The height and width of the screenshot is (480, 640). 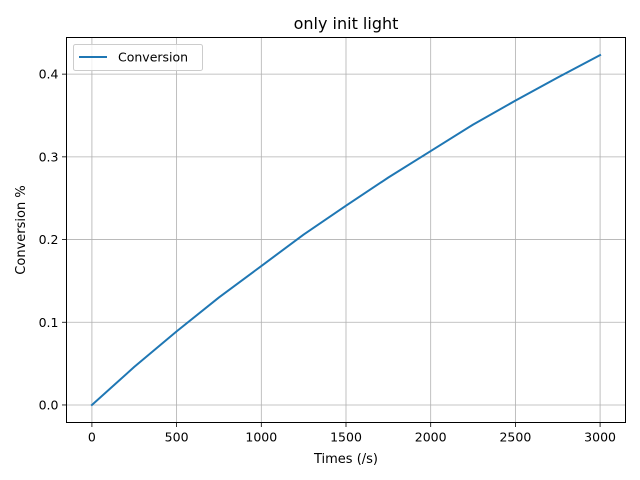 I want to click on x-axis-label: Times (/s), so click(x=345, y=459).